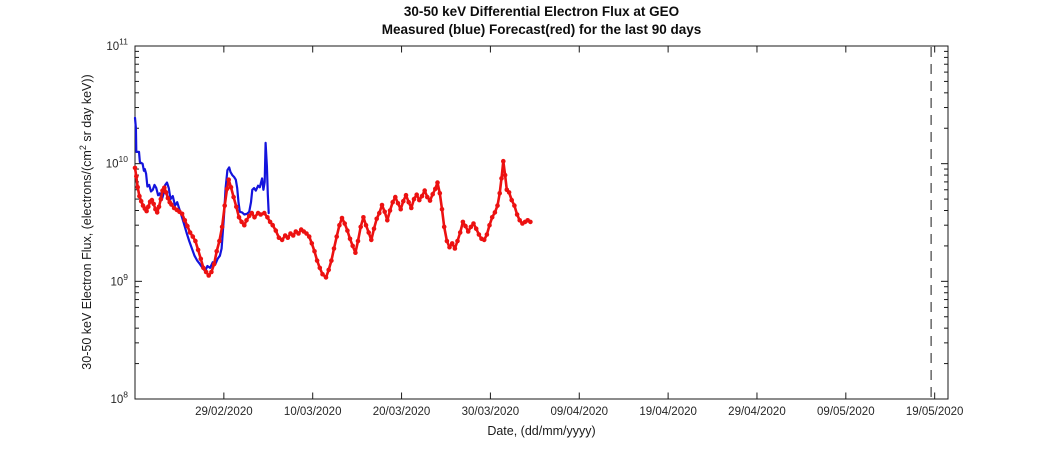 This screenshot has height=450, width=1050. Describe the element at coordinates (846, 412) in the screenshot. I see `x-tick-label: 09/05/2020` at that location.